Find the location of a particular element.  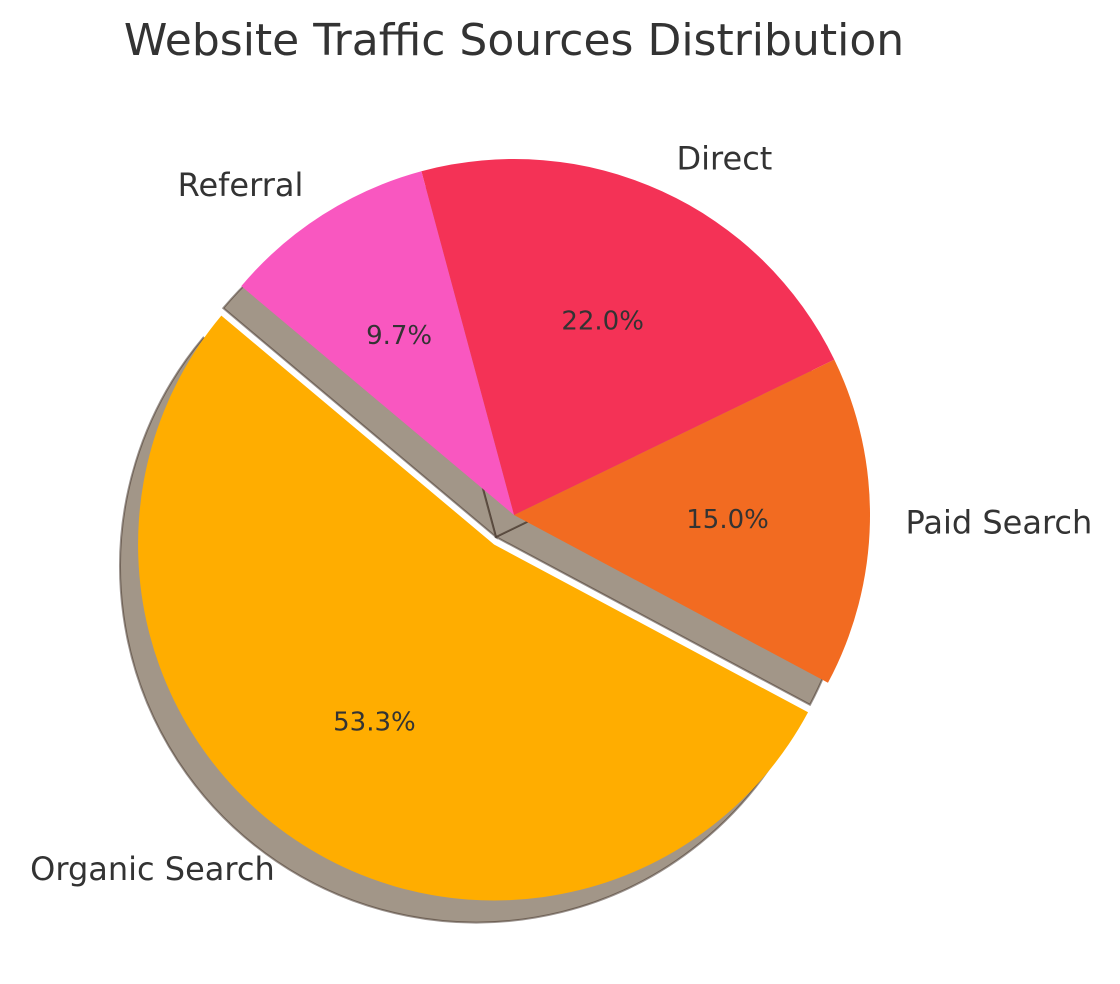

pie-slice-paid-search is located at coordinates (692, 521).